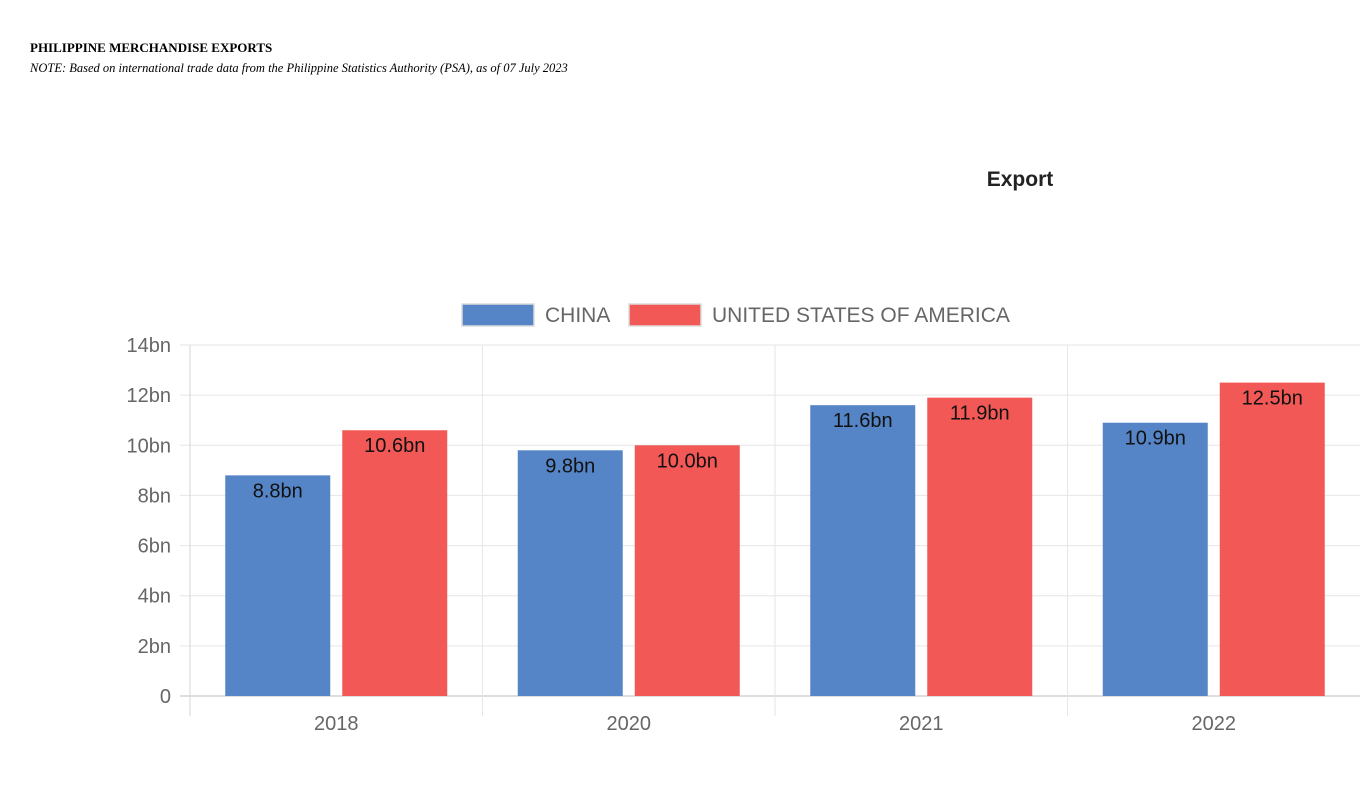 This screenshot has width=1360, height=789. I want to click on y-tick-label: 0, so click(165, 697).